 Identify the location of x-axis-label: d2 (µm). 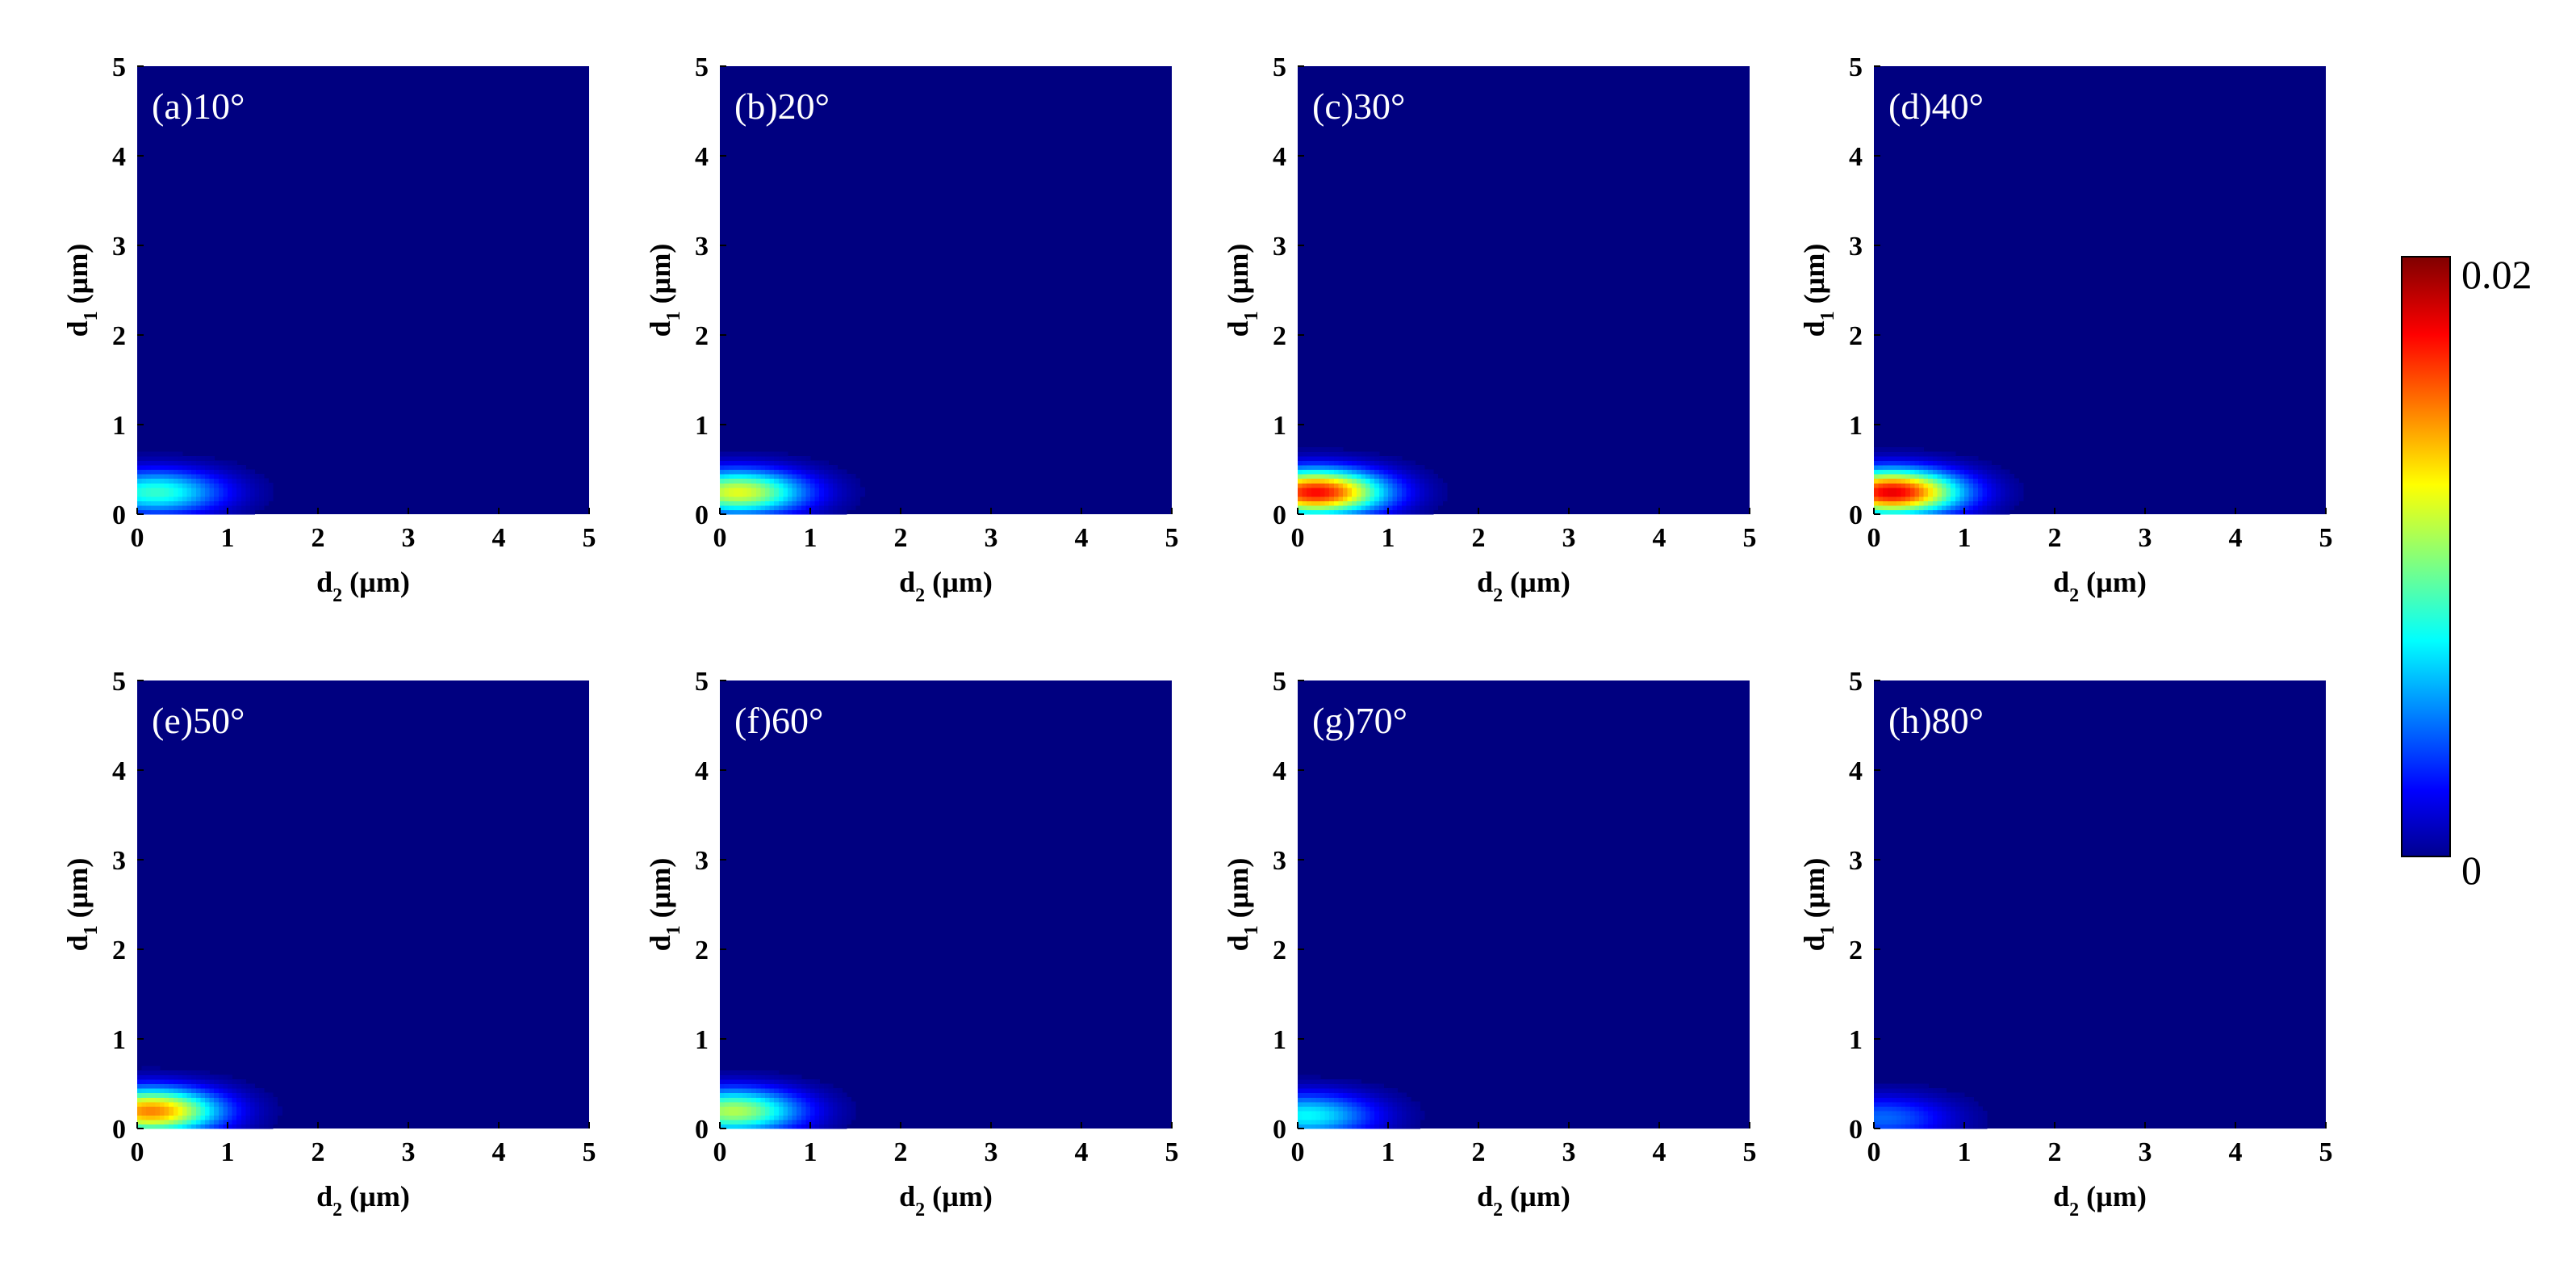
(946, 586).